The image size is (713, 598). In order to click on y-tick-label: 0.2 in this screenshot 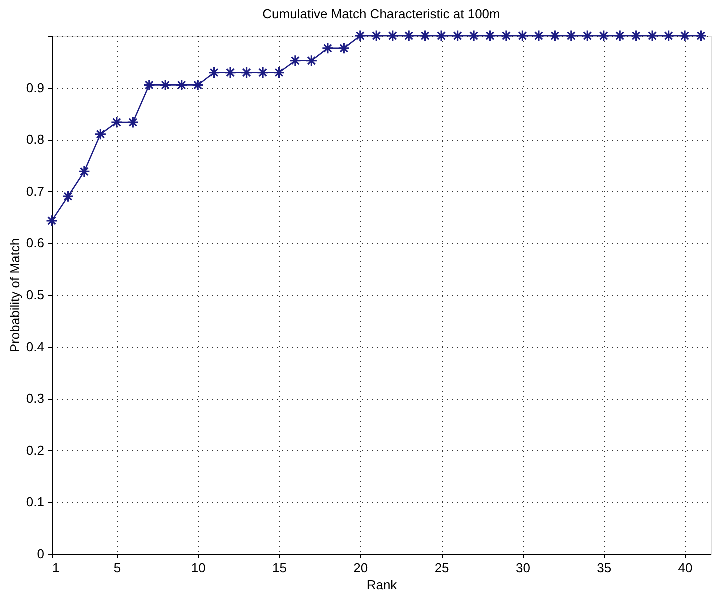, I will do `click(35, 450)`.